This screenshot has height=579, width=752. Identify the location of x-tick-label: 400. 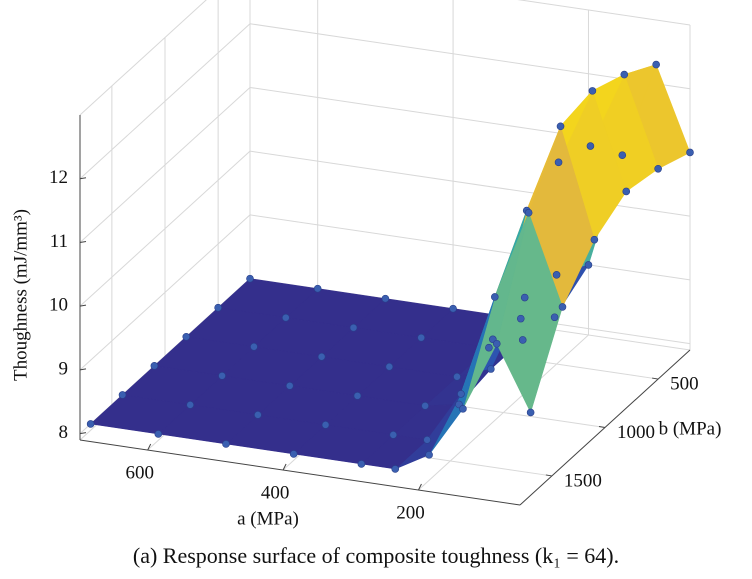
(275, 492).